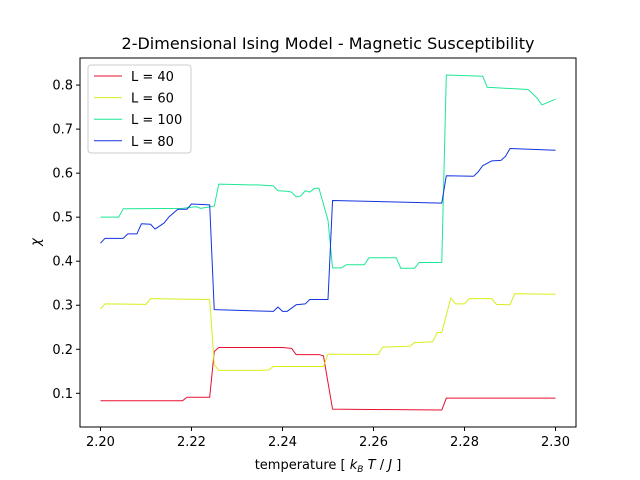 This screenshot has width=640, height=480. What do you see at coordinates (354, 465) in the screenshot?
I see `x-axis-title-k: k` at bounding box center [354, 465].